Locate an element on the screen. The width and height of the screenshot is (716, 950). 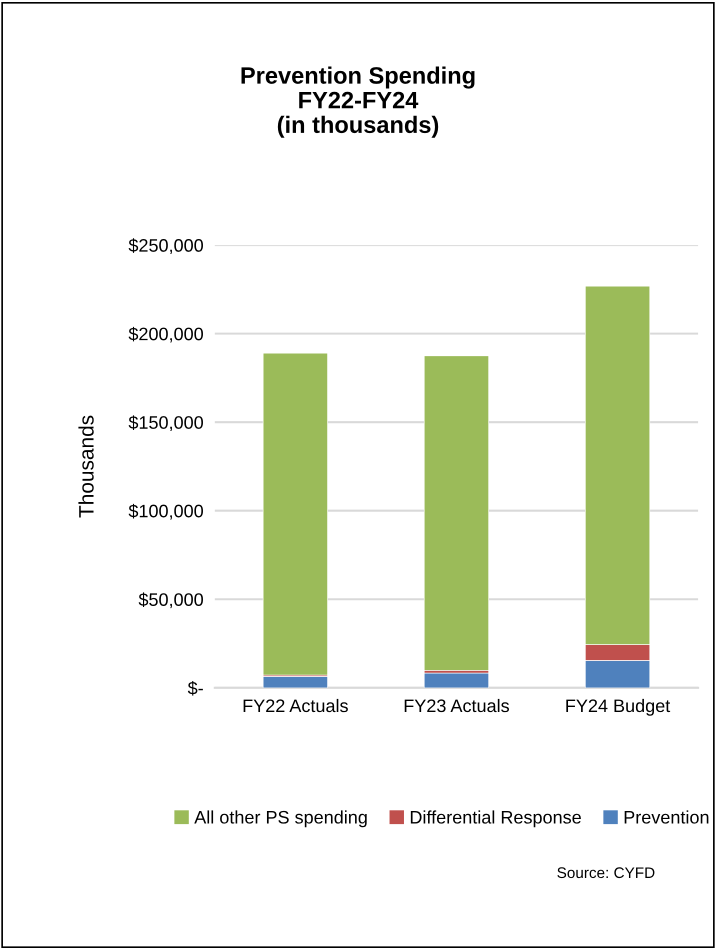
y-tick-label: $100,000 is located at coordinates (165, 512).